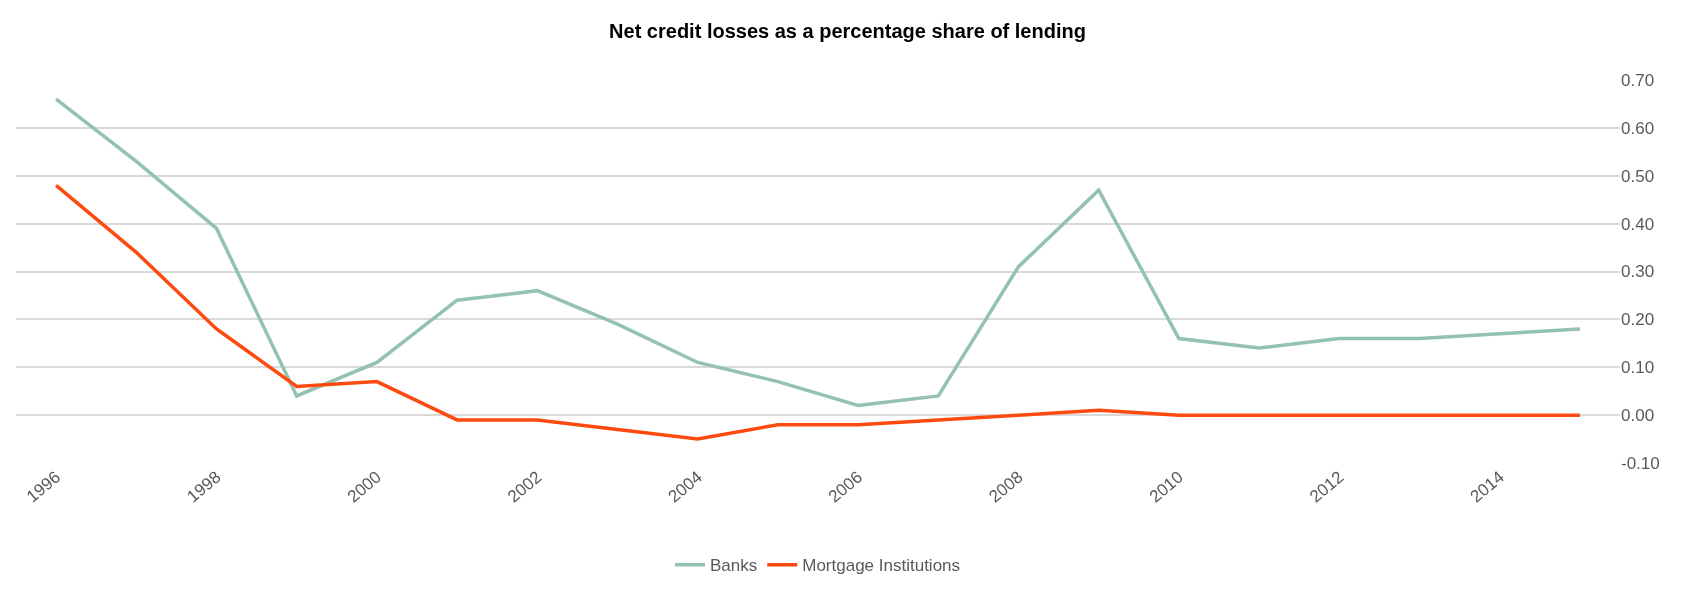  I want to click on y-tick-label: 0.20, so click(1638, 320).